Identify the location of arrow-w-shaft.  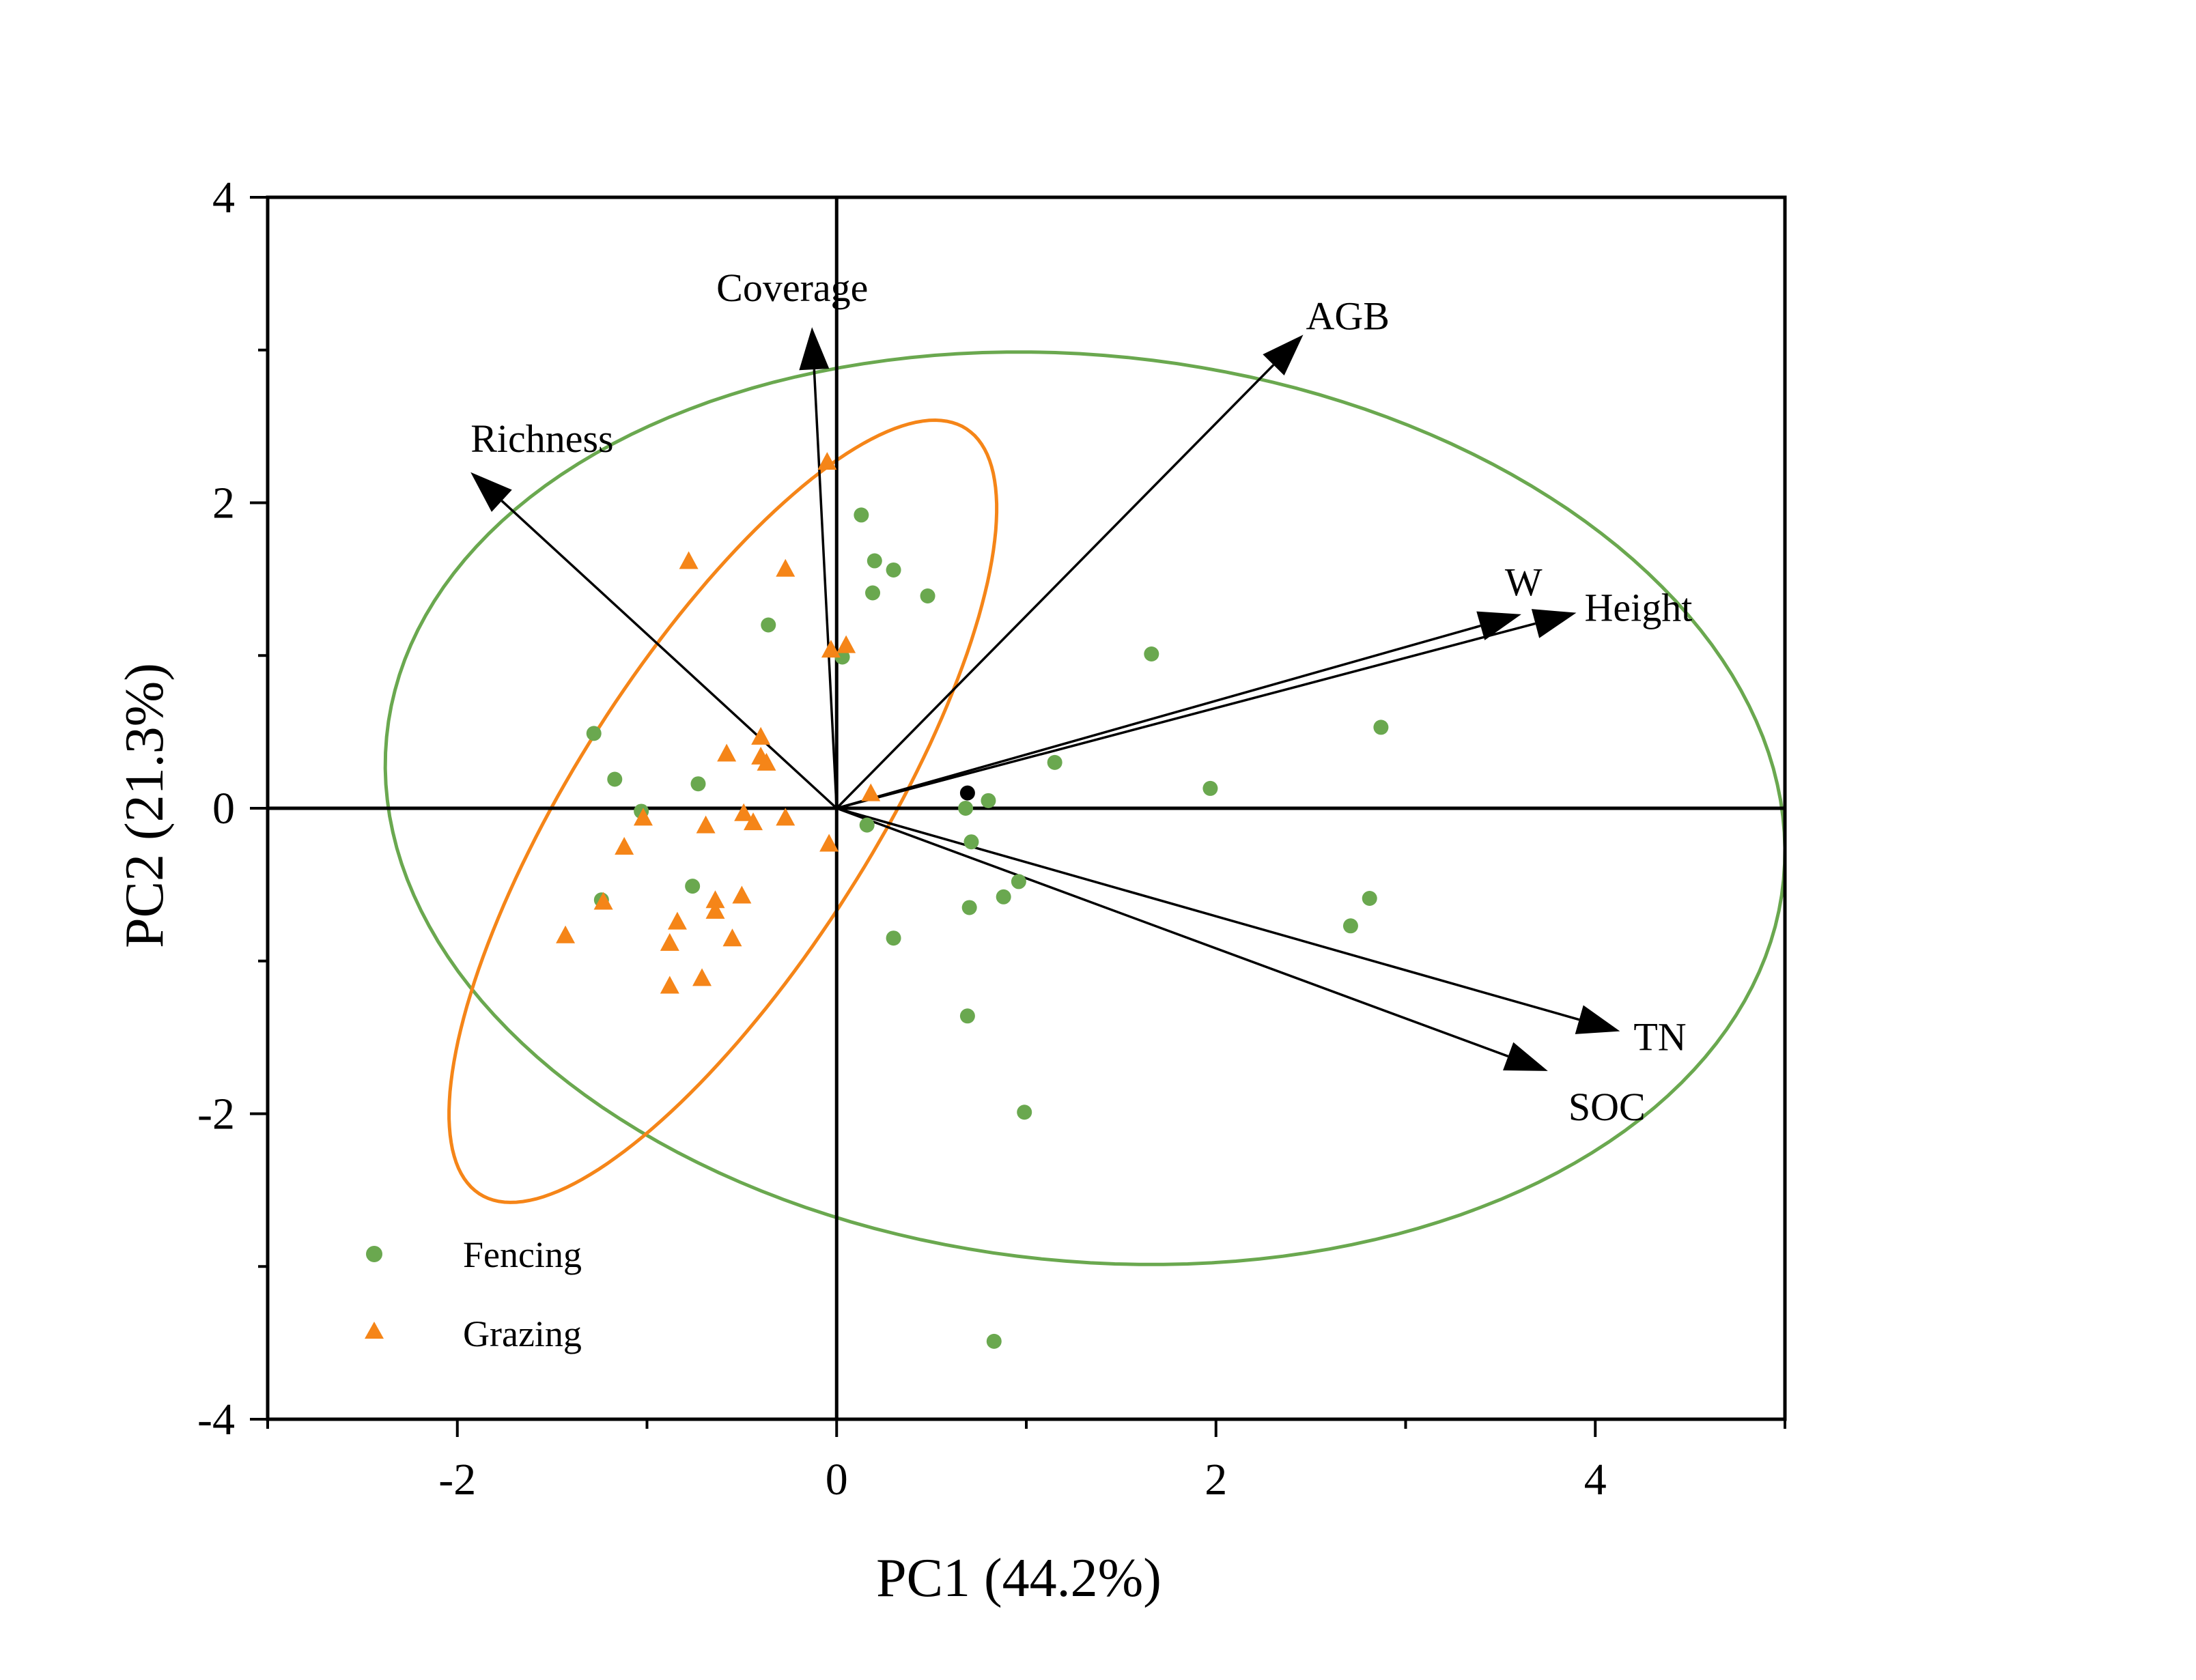
(1159, 717).